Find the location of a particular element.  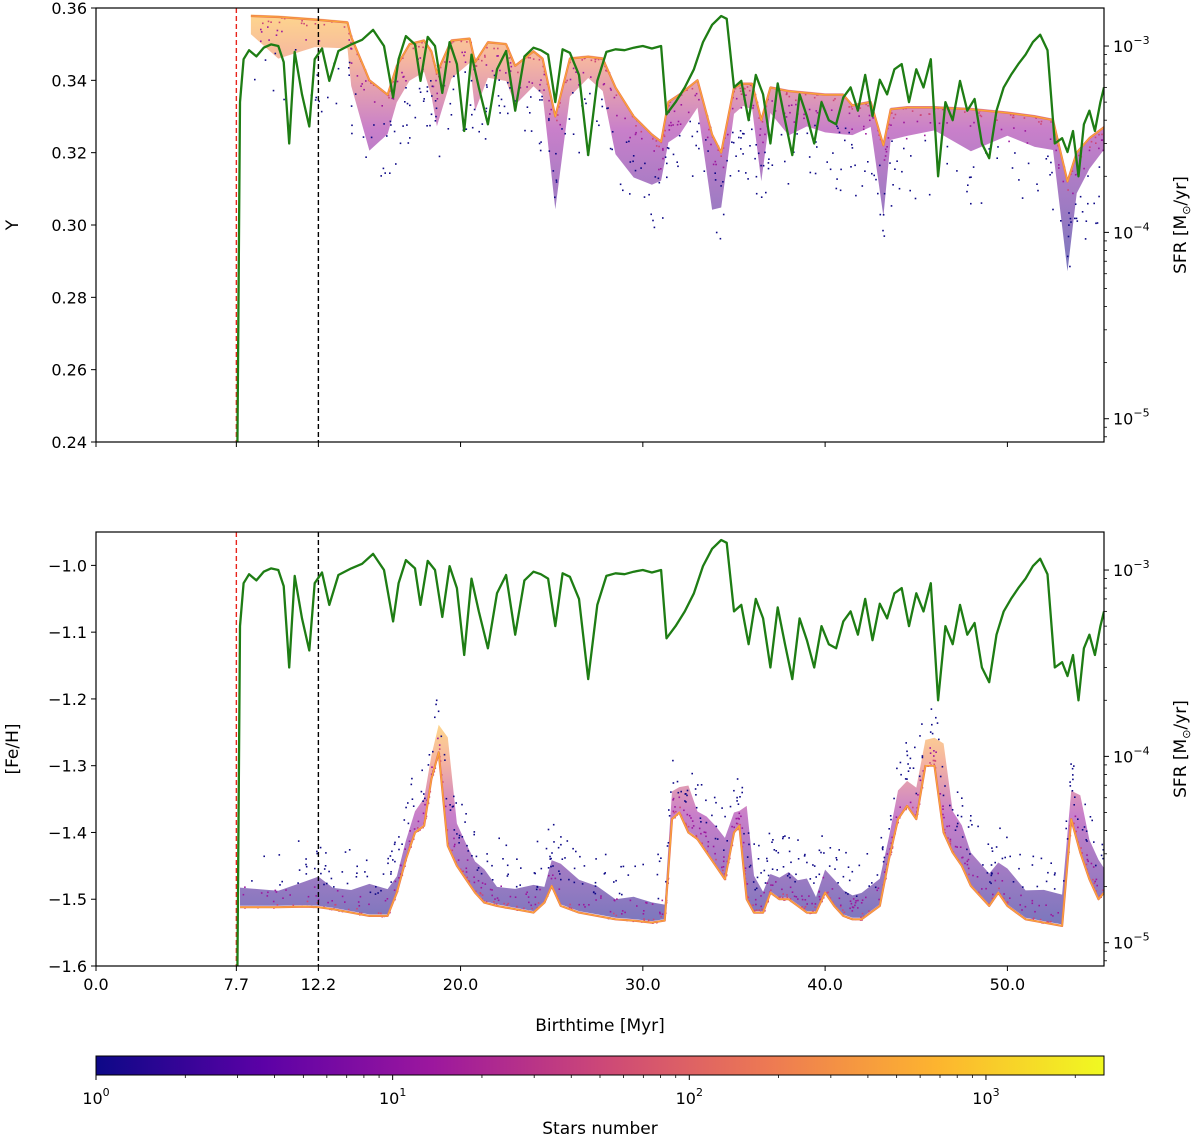

sfr-tick-label: 10⁻⁴ is located at coordinates (1131, 231).